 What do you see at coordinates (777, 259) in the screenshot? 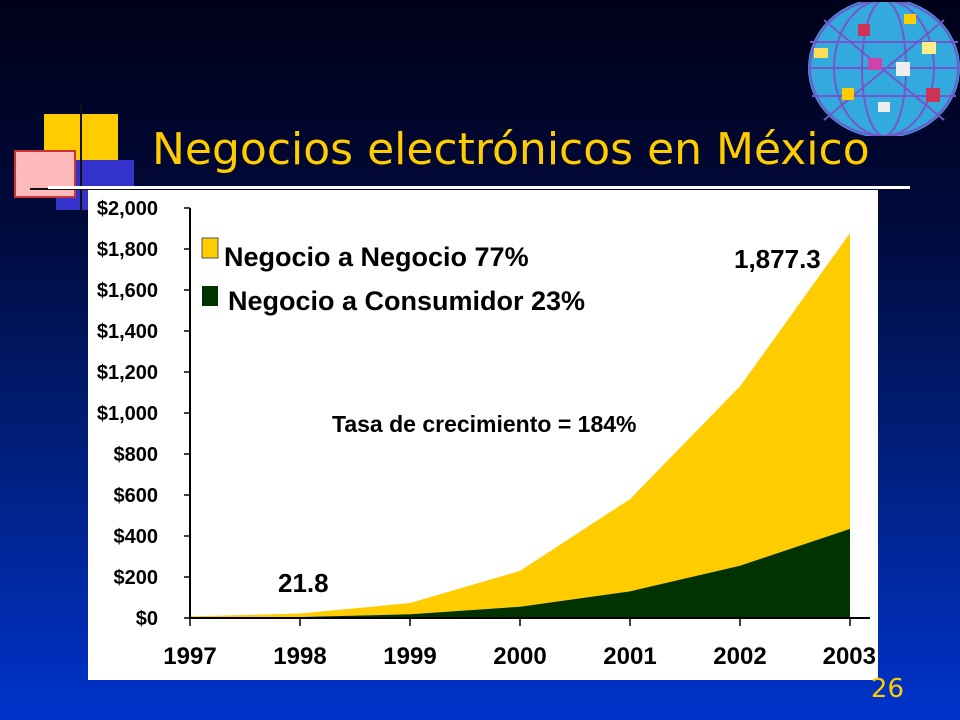
I see `annotation-2003-total: 1,877.3` at bounding box center [777, 259].